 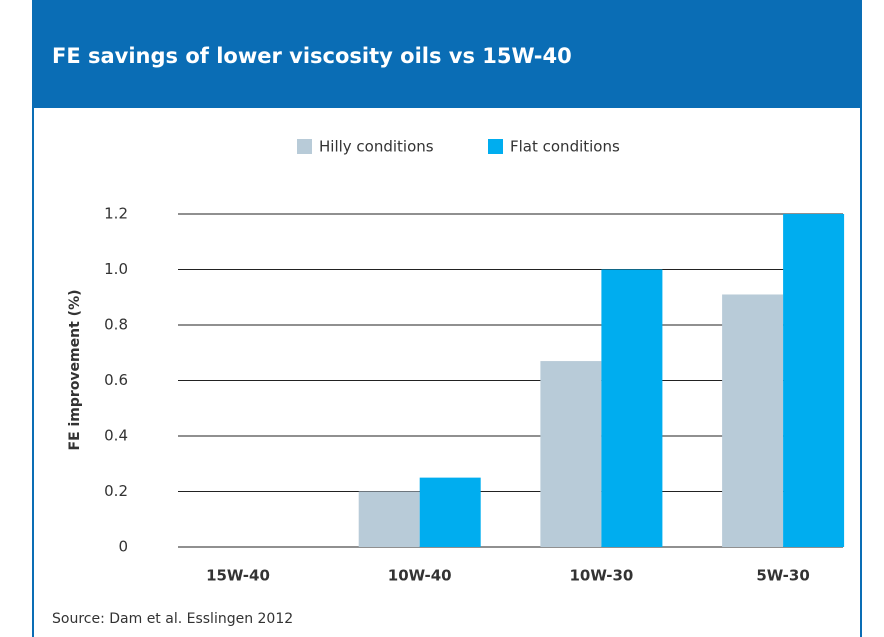 What do you see at coordinates (116, 325) in the screenshot?
I see `y-tick-label: 0.8` at bounding box center [116, 325].